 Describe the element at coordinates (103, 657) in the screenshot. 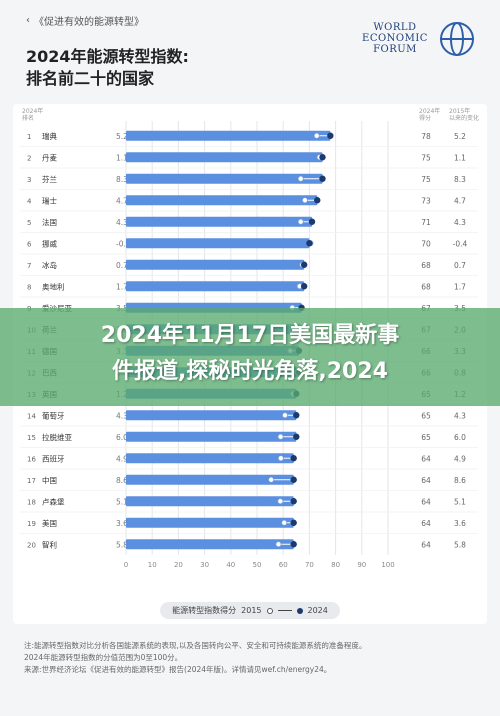

I see `footnote-2: 2024年能源转型指数的分值范围为0至100分。` at that location.